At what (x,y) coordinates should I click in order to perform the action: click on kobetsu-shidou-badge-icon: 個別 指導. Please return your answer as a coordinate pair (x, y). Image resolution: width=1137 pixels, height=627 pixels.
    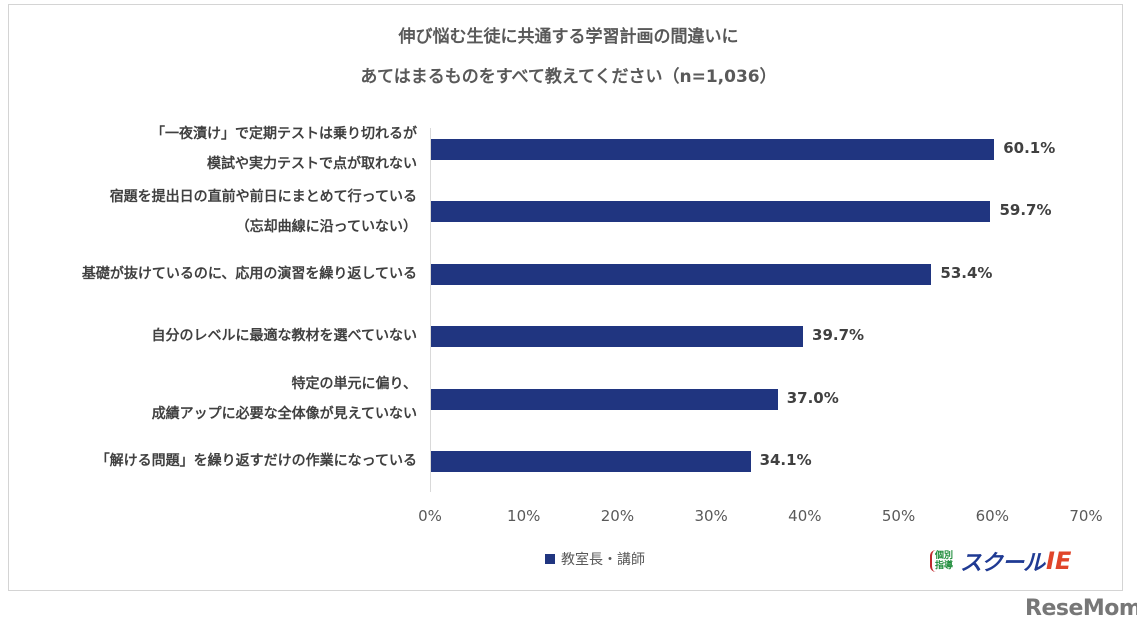
    Looking at the image, I should click on (943, 561).